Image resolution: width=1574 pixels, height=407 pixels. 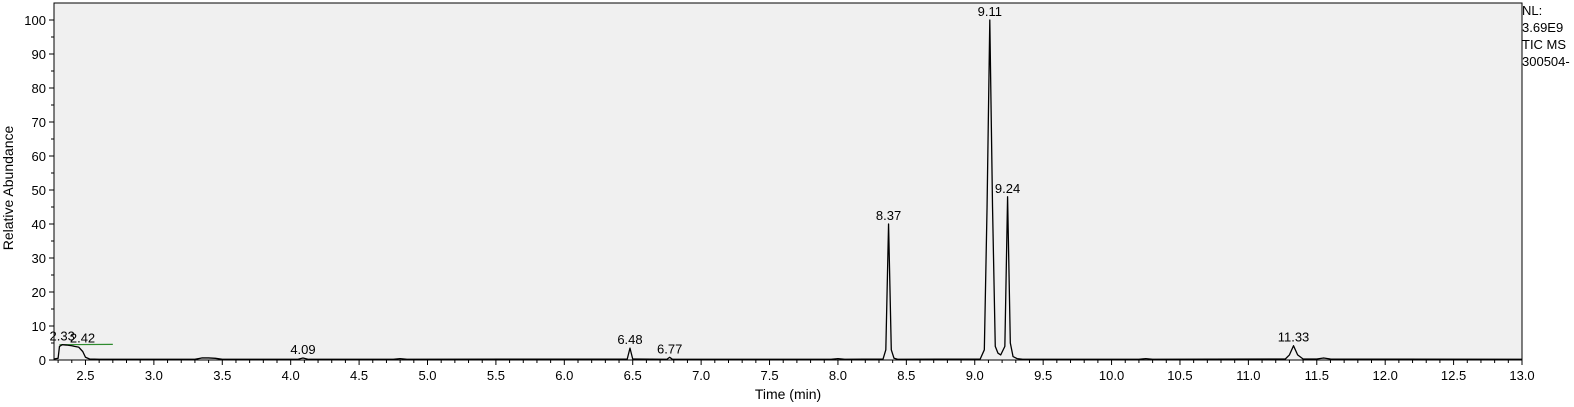 What do you see at coordinates (669, 348) in the screenshot?
I see `peak-label: 6.77` at bounding box center [669, 348].